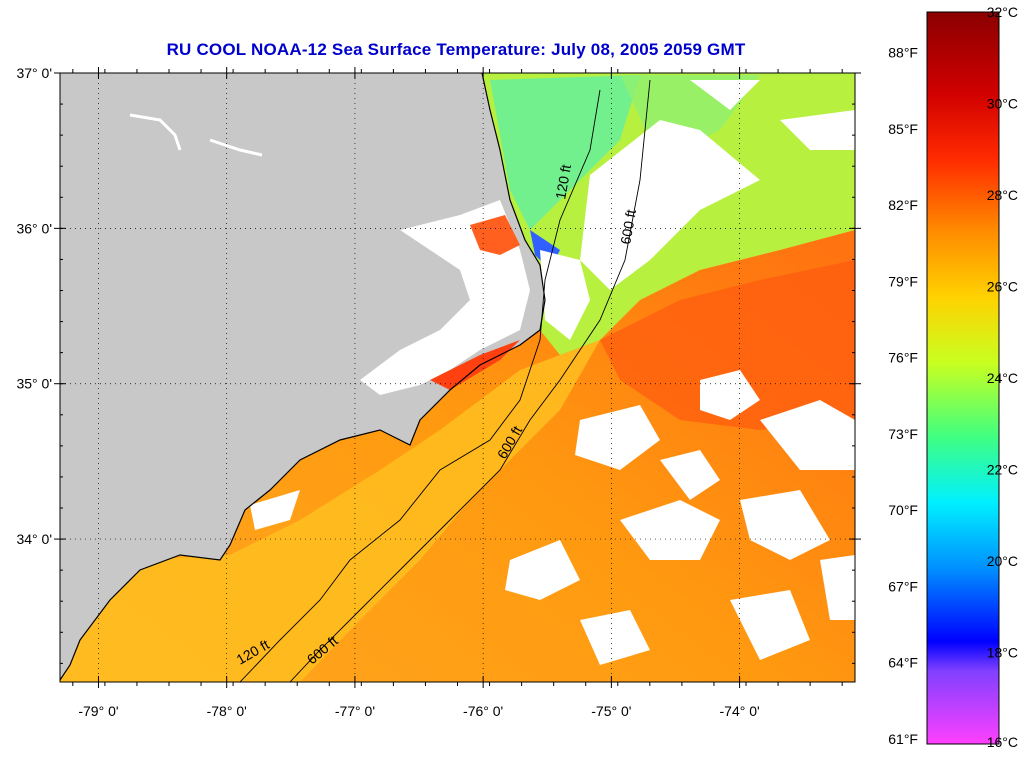 This screenshot has width=1024, height=761. Describe the element at coordinates (903, 510) in the screenshot. I see `colorbar-fahrenheit-label: 70°F` at that location.